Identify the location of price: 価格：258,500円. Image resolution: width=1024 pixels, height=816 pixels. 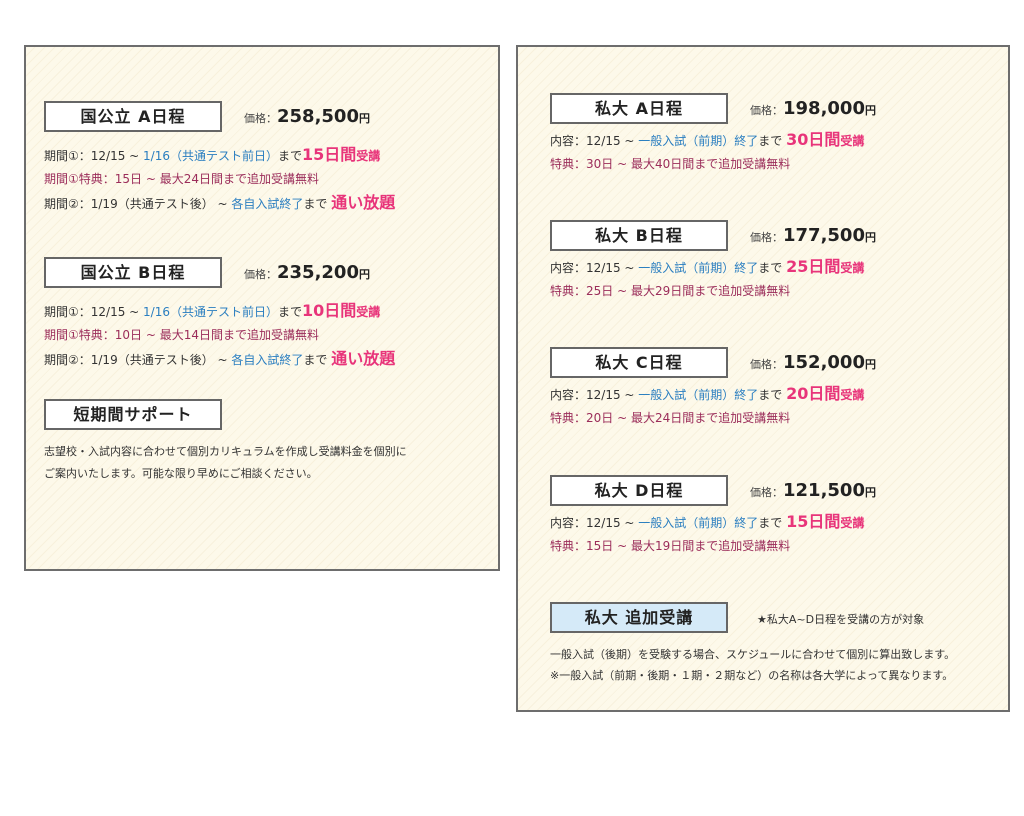
(307, 116).